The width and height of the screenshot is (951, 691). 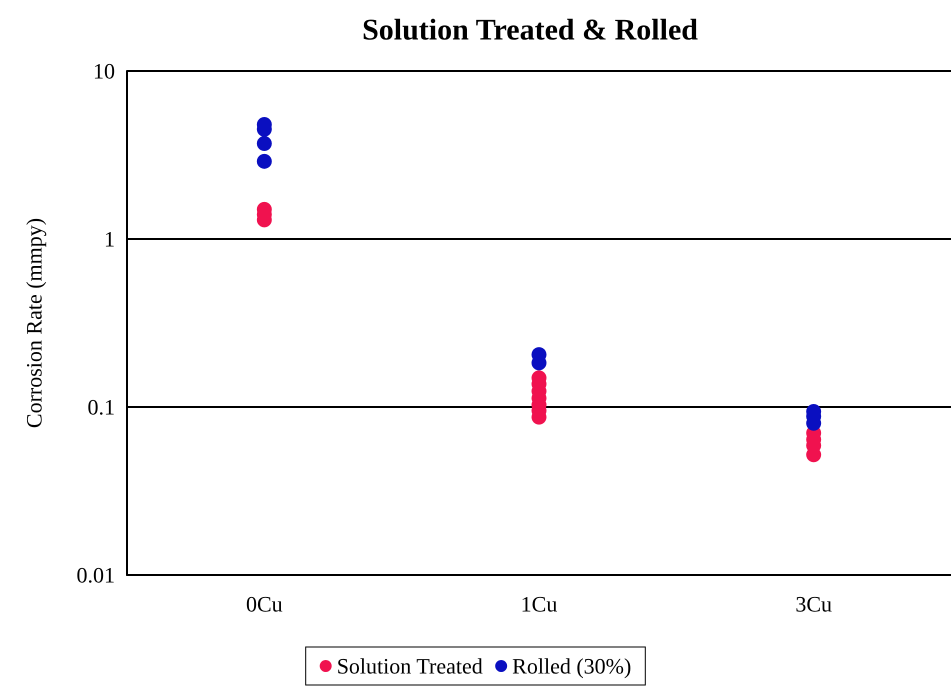 I want to click on y-tick-label: 1, so click(x=109, y=239).